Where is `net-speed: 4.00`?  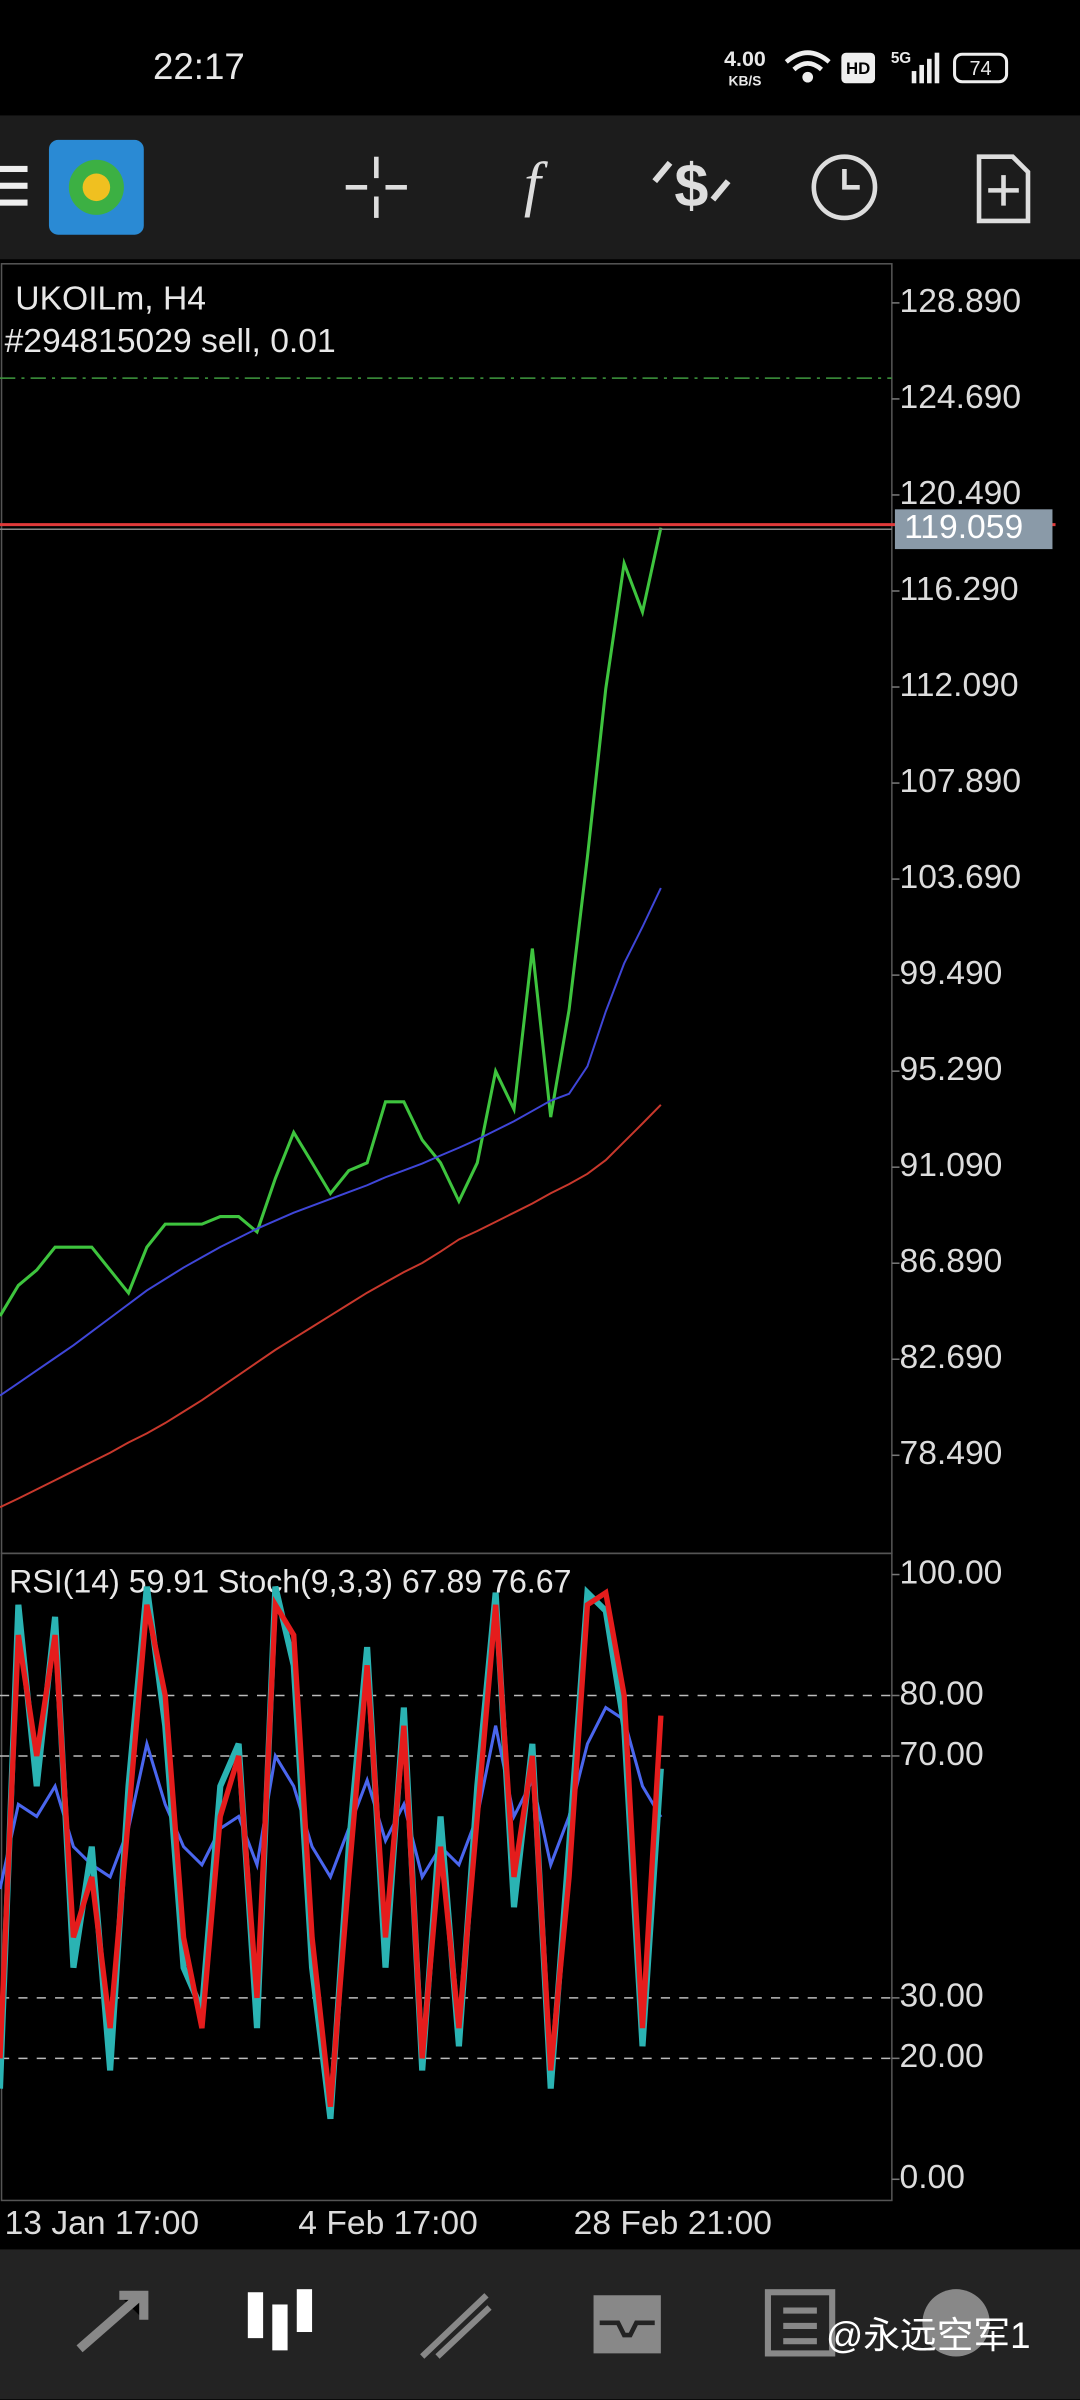
net-speed: 4.00 is located at coordinates (745, 59).